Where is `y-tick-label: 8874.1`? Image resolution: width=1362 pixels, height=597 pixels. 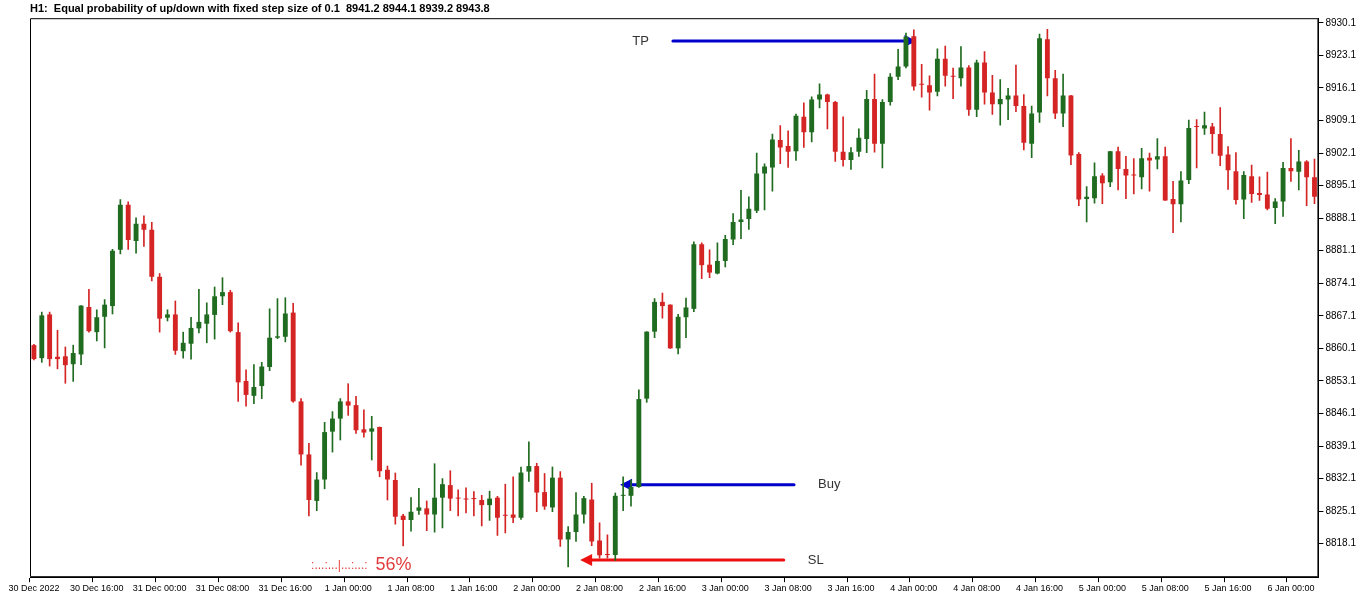 y-tick-label: 8874.1 is located at coordinates (1341, 283).